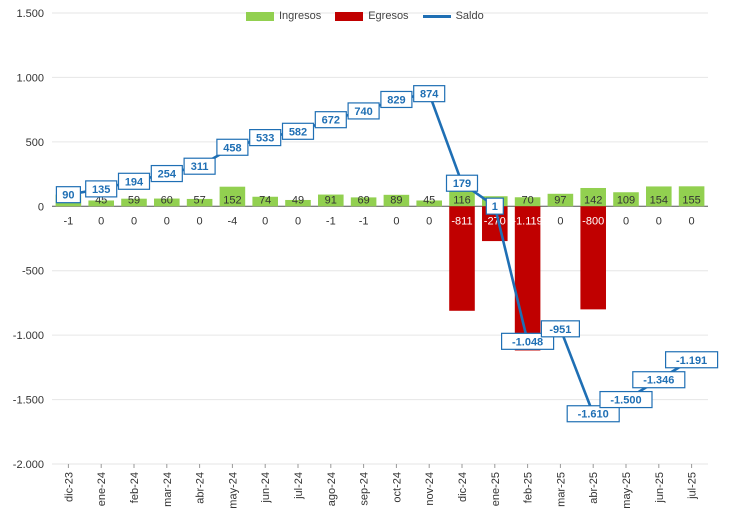  What do you see at coordinates (469, 16) in the screenshot?
I see `legend-label-saldo: Saldo` at bounding box center [469, 16].